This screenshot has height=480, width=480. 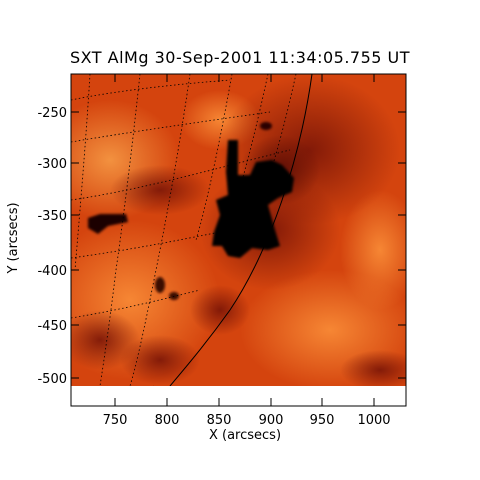 I want to click on x-tick-label: 1000, so click(x=373, y=420).